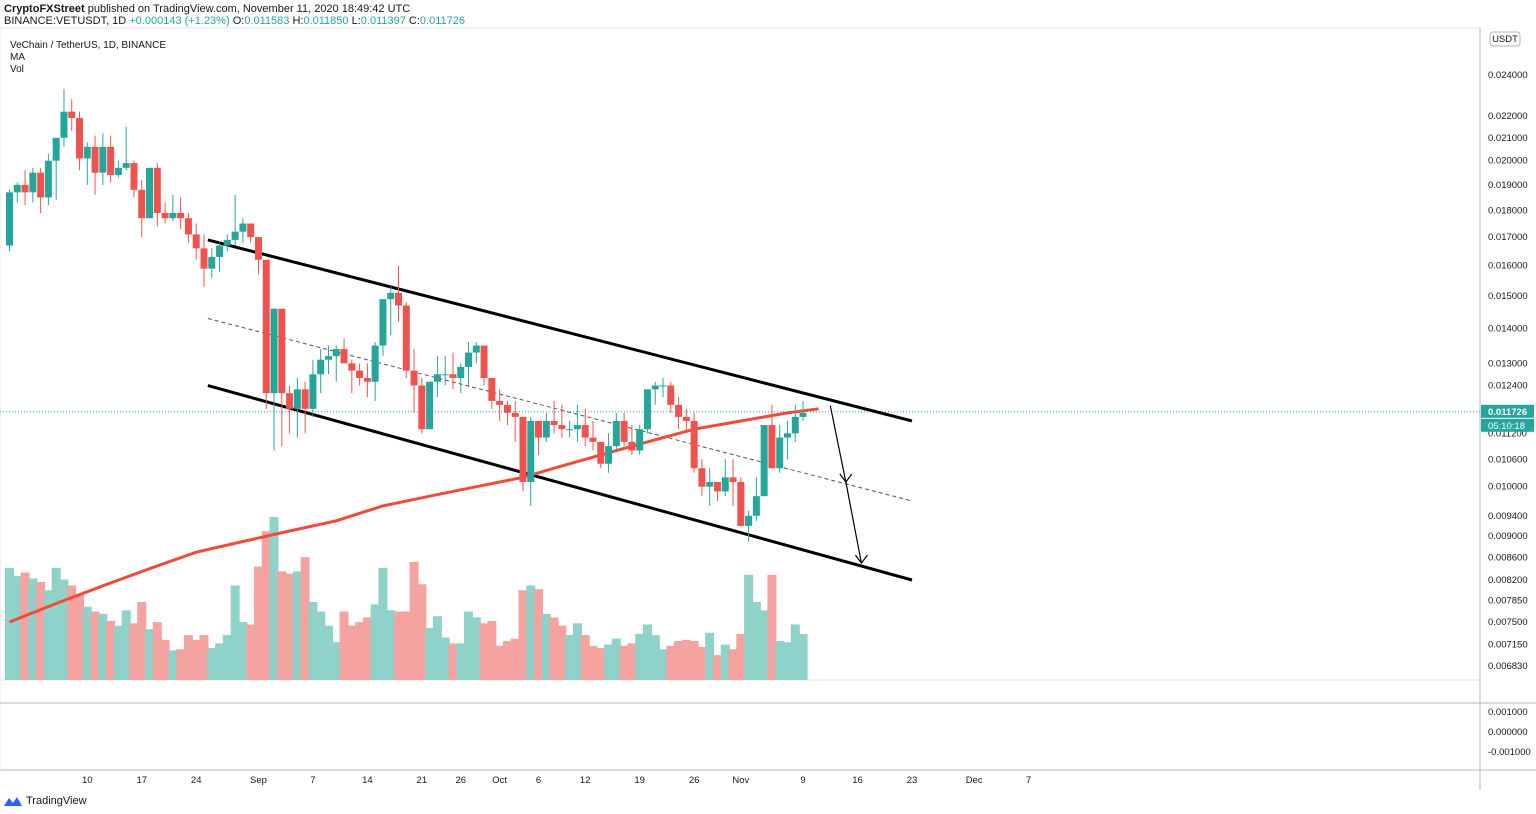 This screenshot has width=1536, height=814. What do you see at coordinates (556, 780) in the screenshot?
I see `time-axis: 10 17 24 Sep 7 14 21 26 Oct 6 12 19 26 Nov 9 16 23 Dec 7` at bounding box center [556, 780].